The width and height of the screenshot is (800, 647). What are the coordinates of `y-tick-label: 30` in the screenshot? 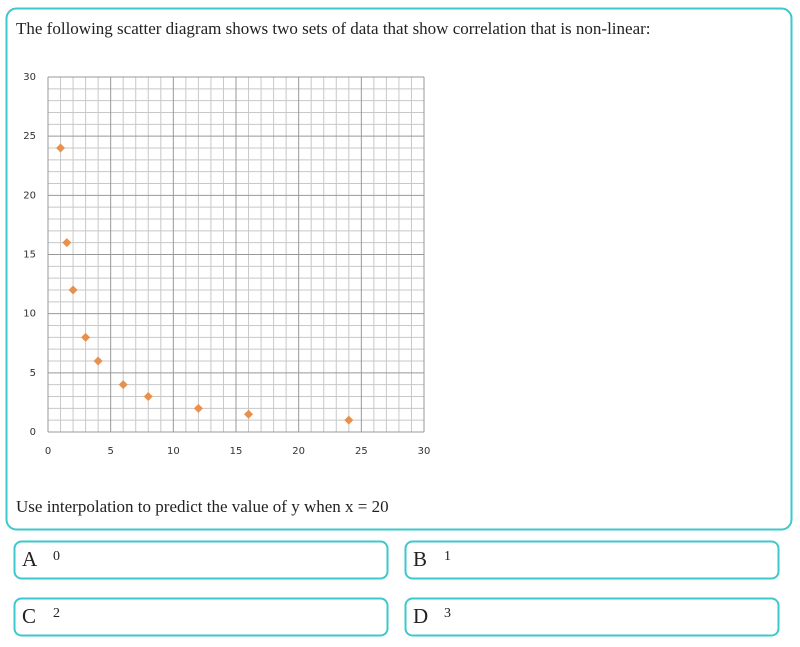 It's located at (29, 77).